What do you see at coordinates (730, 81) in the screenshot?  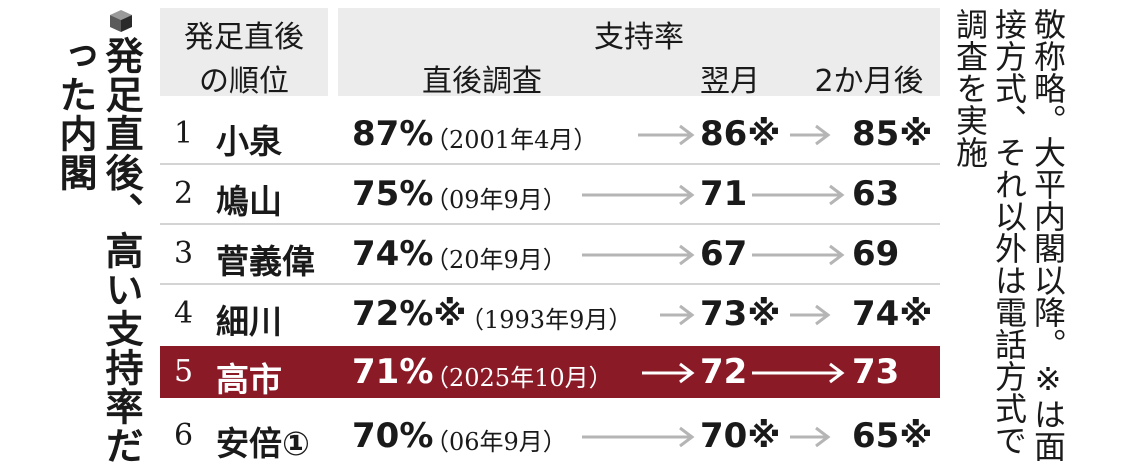 I see `header-month1: 翌月` at bounding box center [730, 81].